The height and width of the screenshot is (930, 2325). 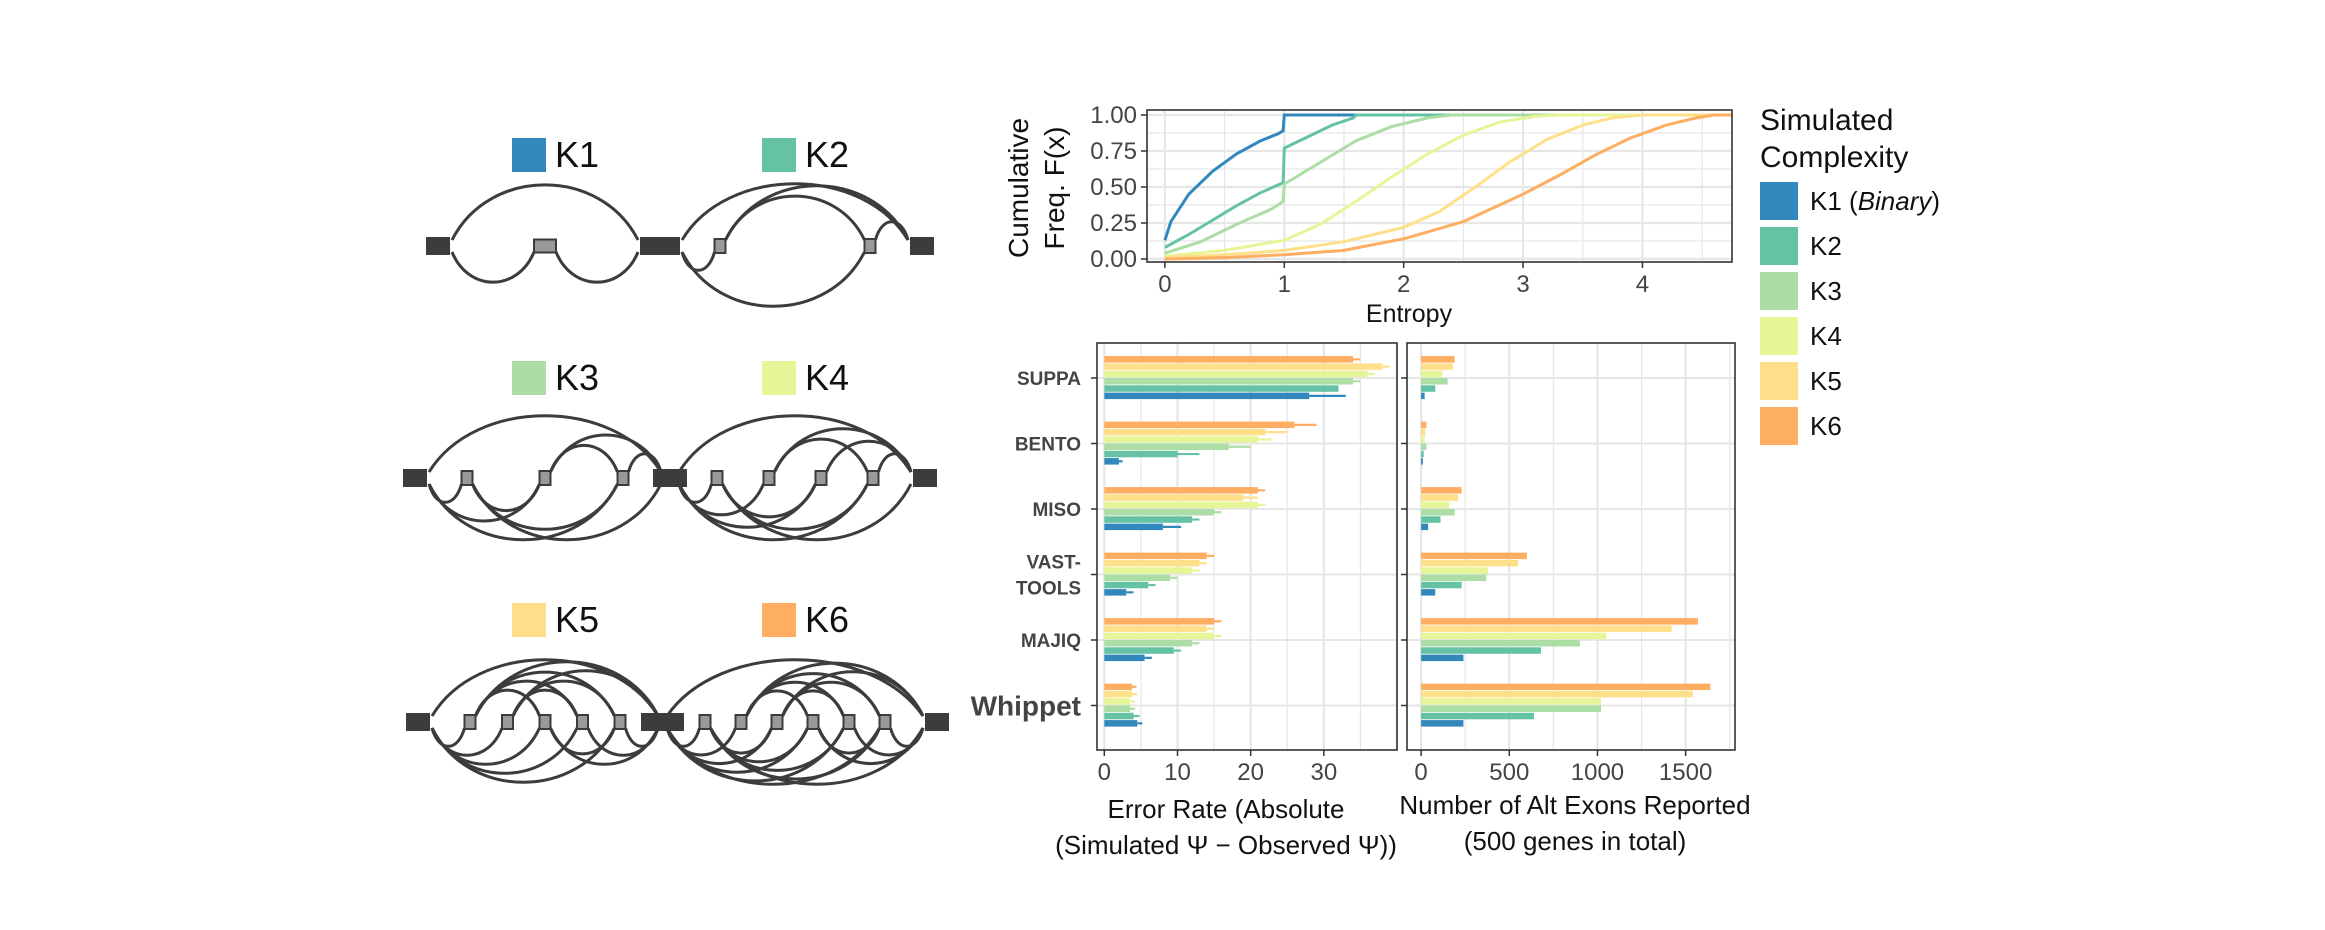 I want to click on cdf-line-k3, so click(x=1448, y=184).